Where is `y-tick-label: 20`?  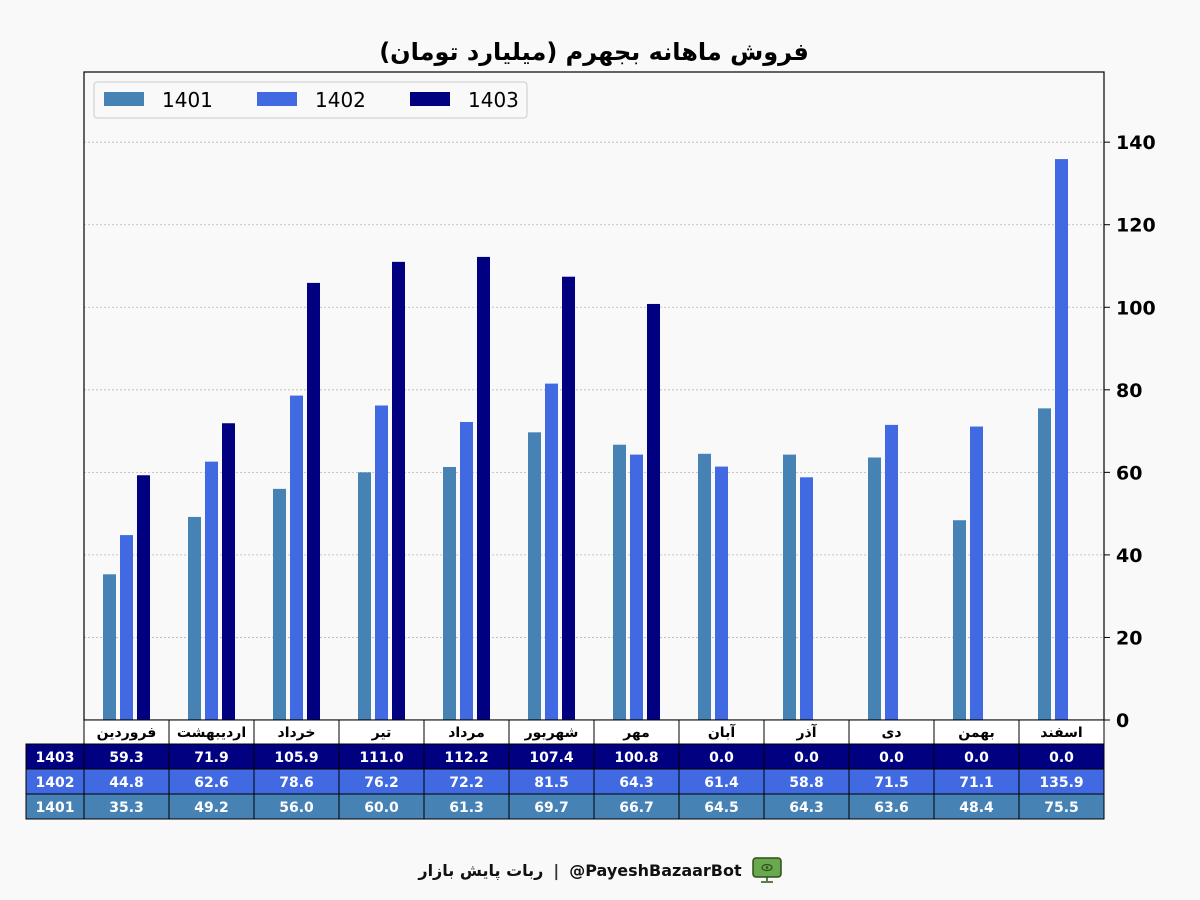 y-tick-label: 20 is located at coordinates (1129, 638).